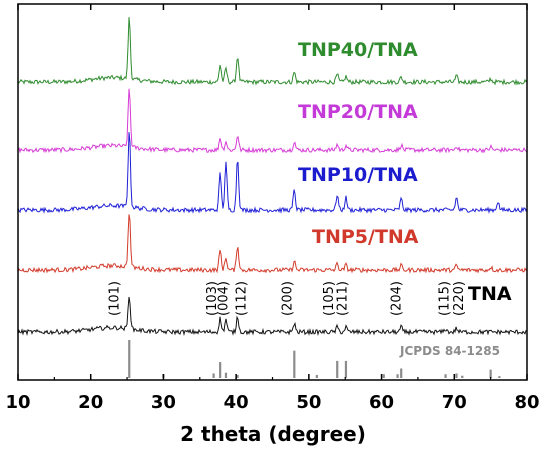  What do you see at coordinates (445, 298) in the screenshot?
I see `peak-annotation-8: (115)` at bounding box center [445, 298].